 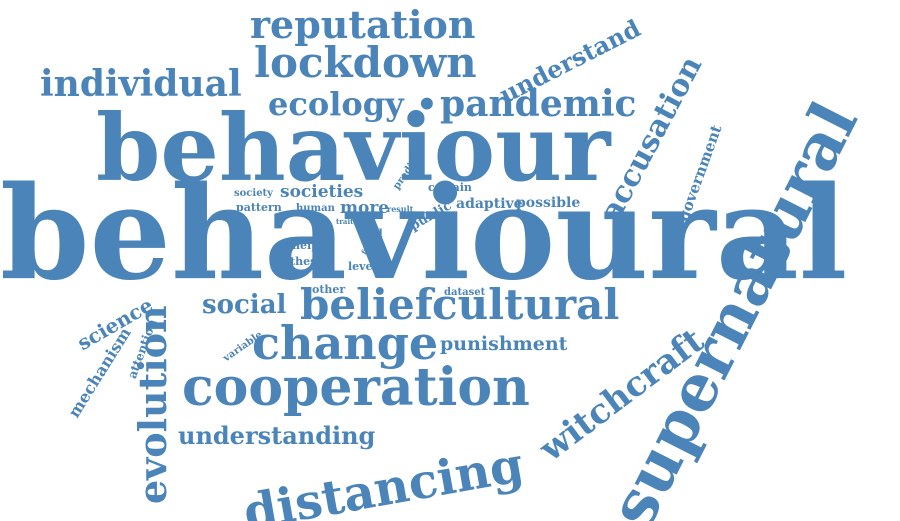 What do you see at coordinates (365, 208) in the screenshot?
I see `word-more: more` at bounding box center [365, 208].